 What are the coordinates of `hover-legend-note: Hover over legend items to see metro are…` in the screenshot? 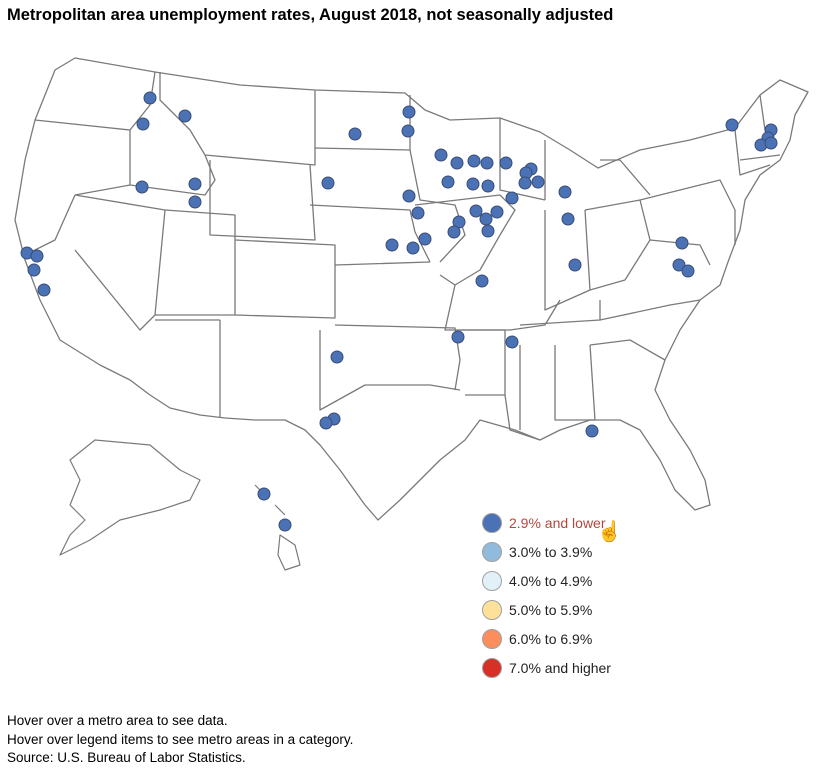 It's located at (180, 739).